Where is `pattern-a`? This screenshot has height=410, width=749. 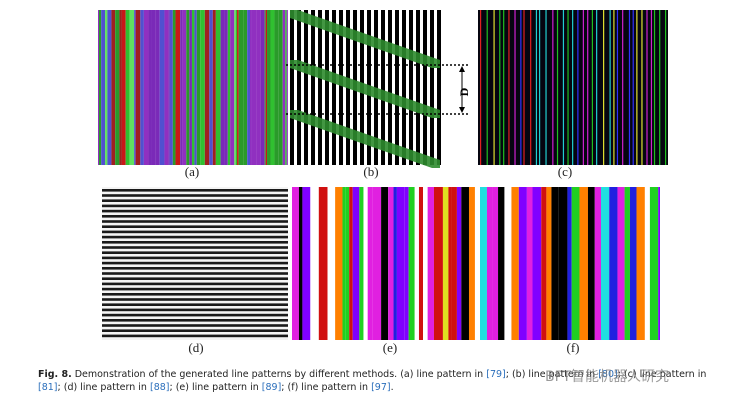
pattern-a is located at coordinates (193, 87).